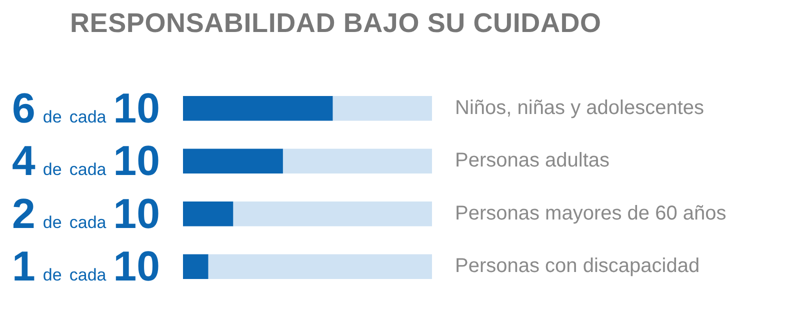  What do you see at coordinates (336, 23) in the screenshot?
I see `chart-title: RESPONSABILIDAD BAJO SU CUIDADO` at bounding box center [336, 23].